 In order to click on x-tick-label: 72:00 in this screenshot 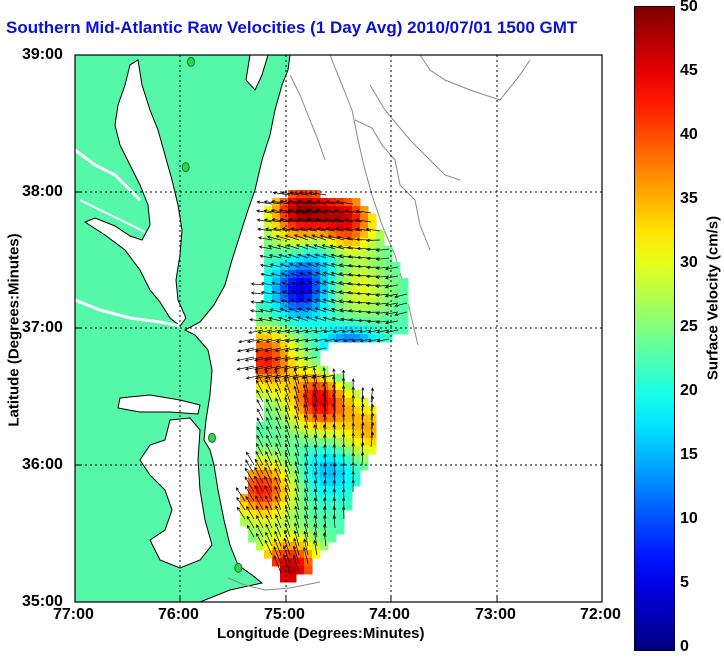, I will do `click(600, 614)`.